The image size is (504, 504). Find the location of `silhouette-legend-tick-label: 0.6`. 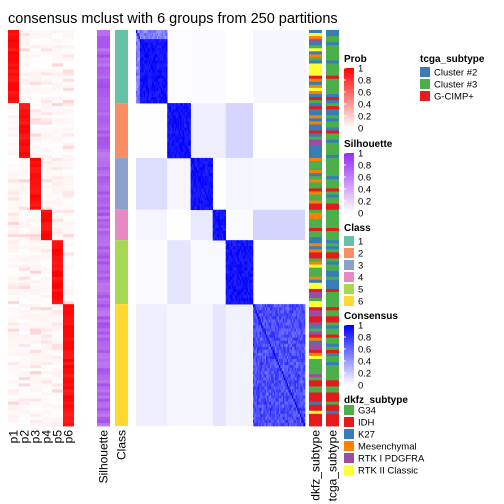

silhouette-legend-tick-label: 0.6 is located at coordinates (364, 178).